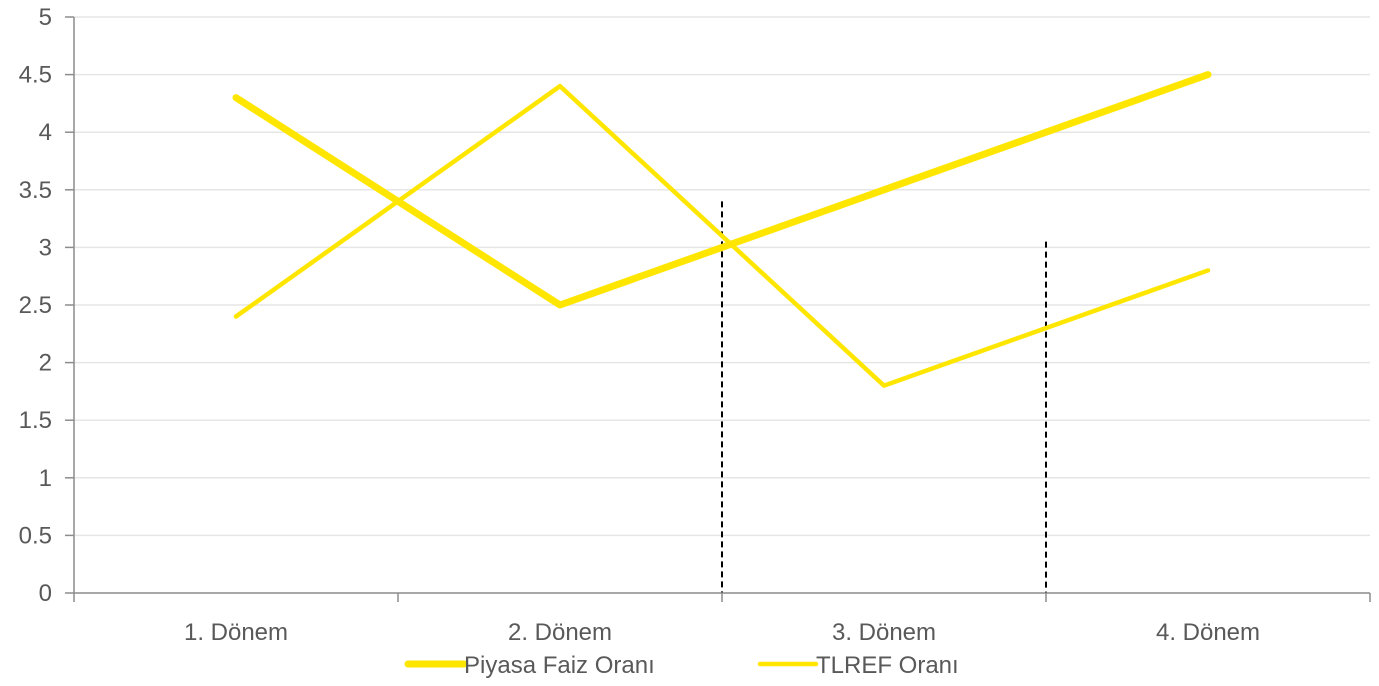  Describe the element at coordinates (45, 593) in the screenshot. I see `y-tick-label: 0` at that location.